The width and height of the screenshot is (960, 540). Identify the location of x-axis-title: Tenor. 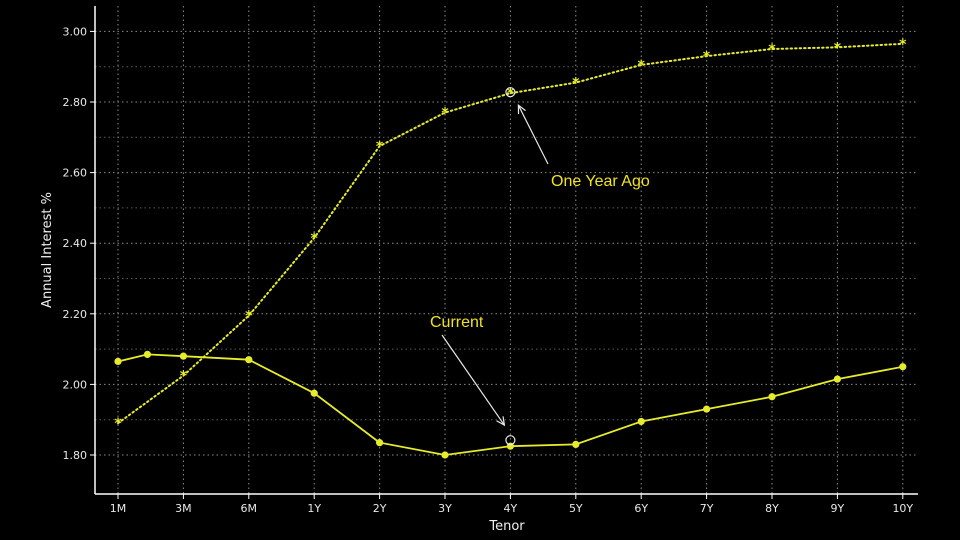
(506, 526).